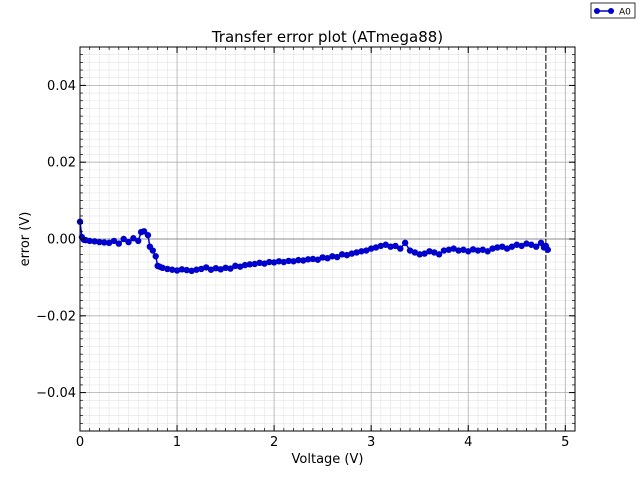  Describe the element at coordinates (61, 86) in the screenshot. I see `y-tick-label: 0.04` at that location.